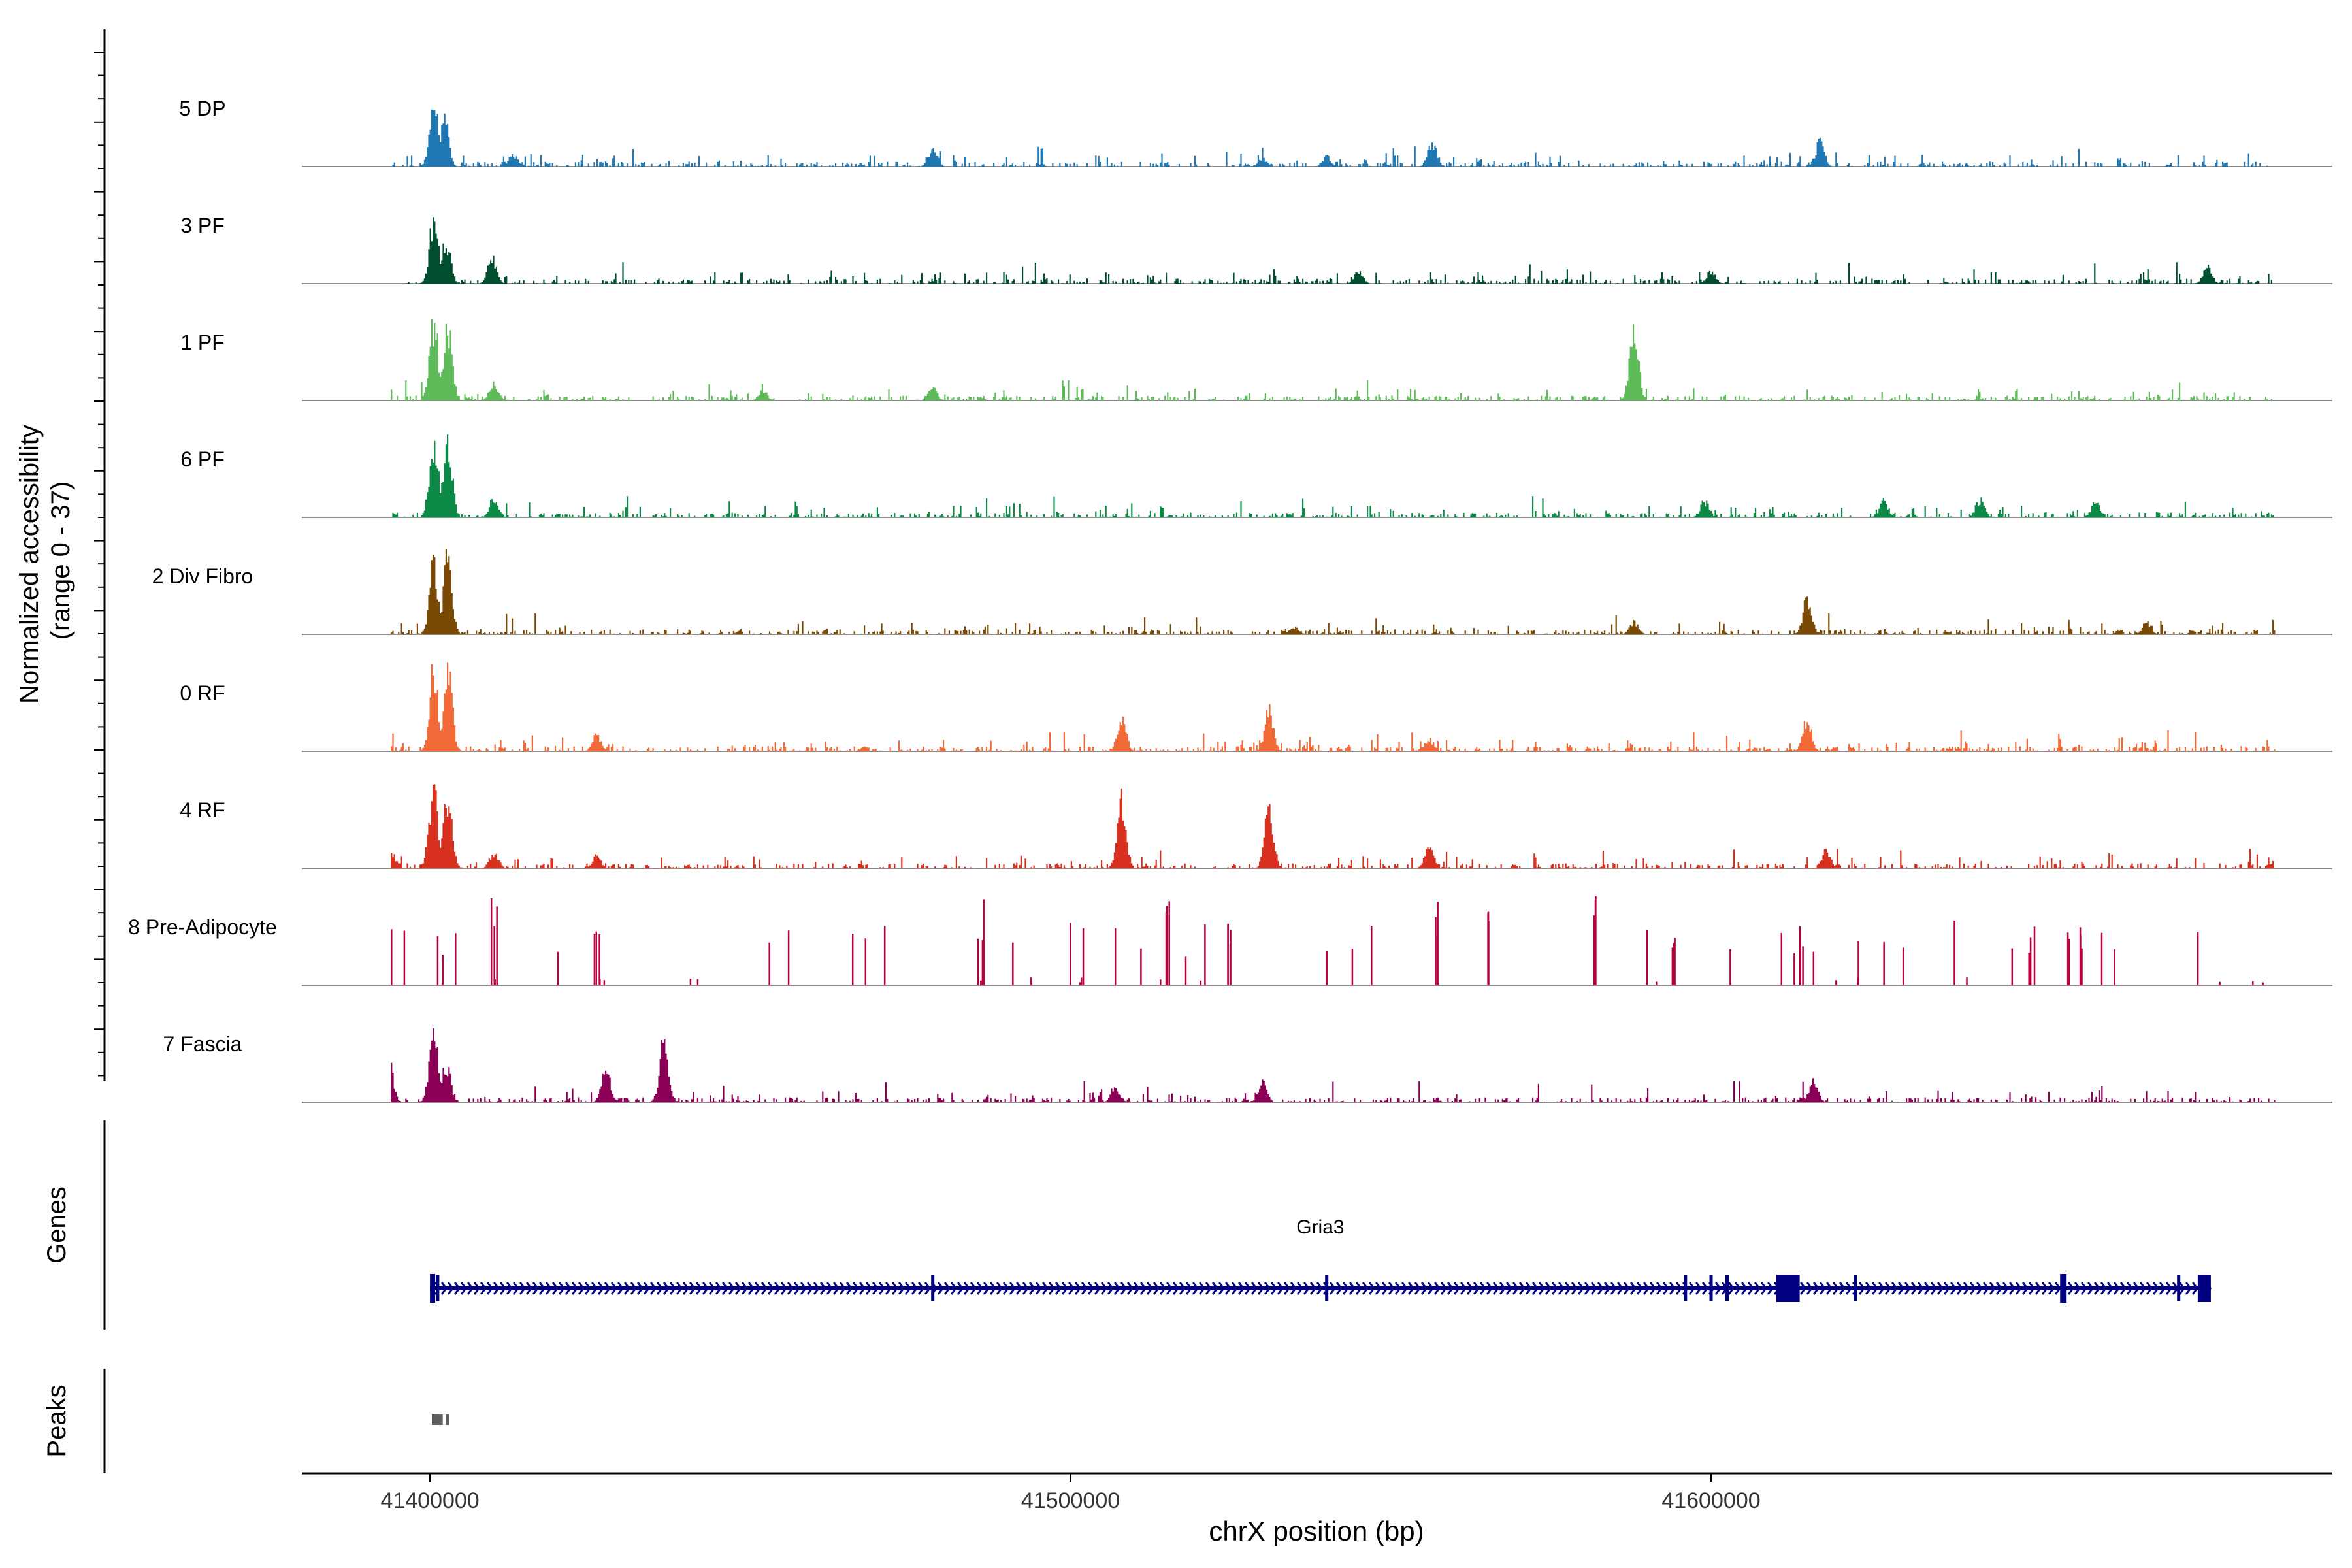 The image size is (2352, 1568). Describe the element at coordinates (99, 564) in the screenshot. I see `y-axis-ticks` at that location.